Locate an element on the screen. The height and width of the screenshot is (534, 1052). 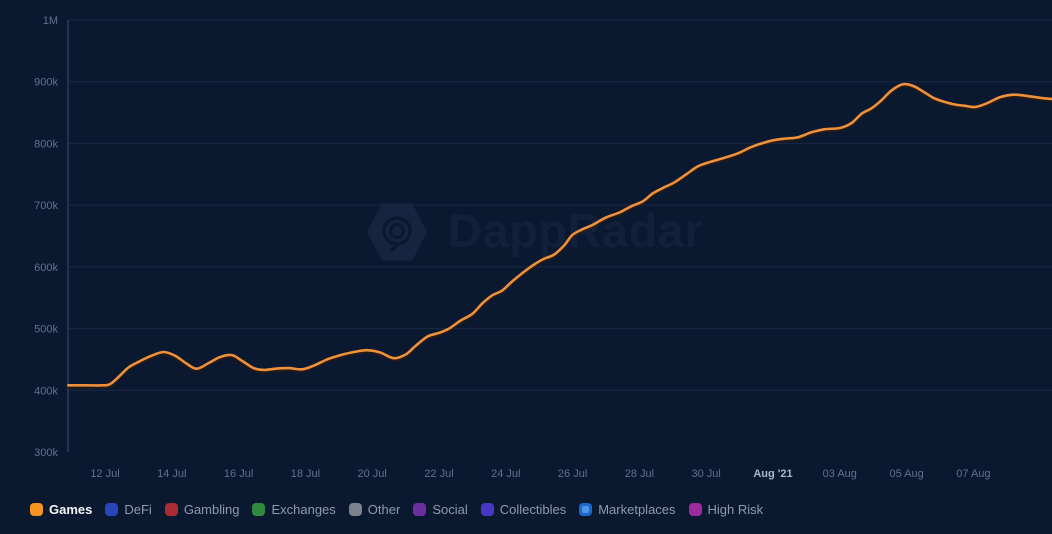
legend-item-games: Games is located at coordinates (61, 509).